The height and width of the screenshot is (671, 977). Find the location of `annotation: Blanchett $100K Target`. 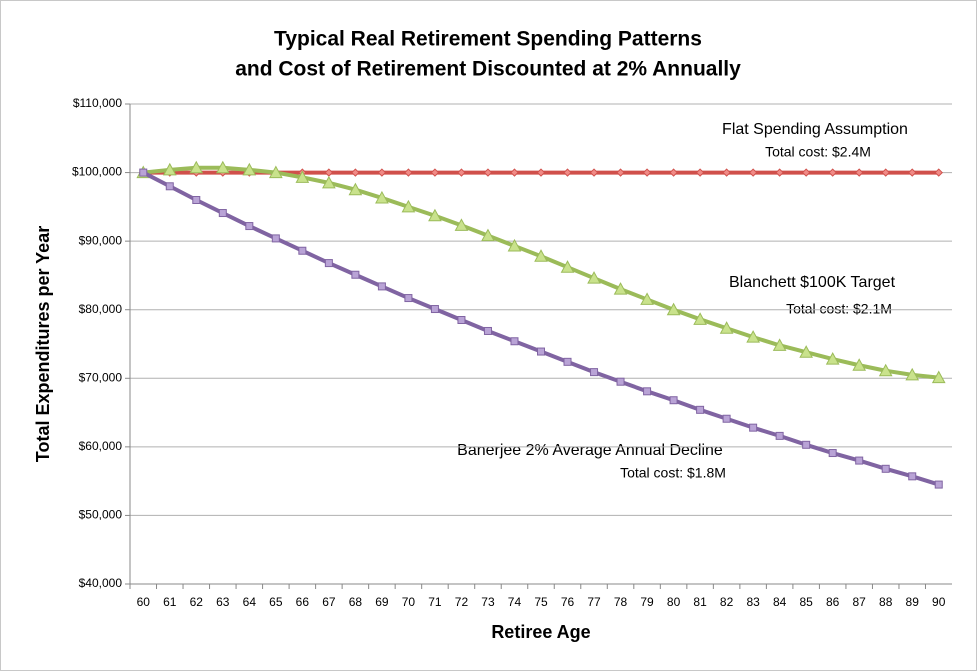

annotation: Blanchett $100K Target is located at coordinates (812, 282).